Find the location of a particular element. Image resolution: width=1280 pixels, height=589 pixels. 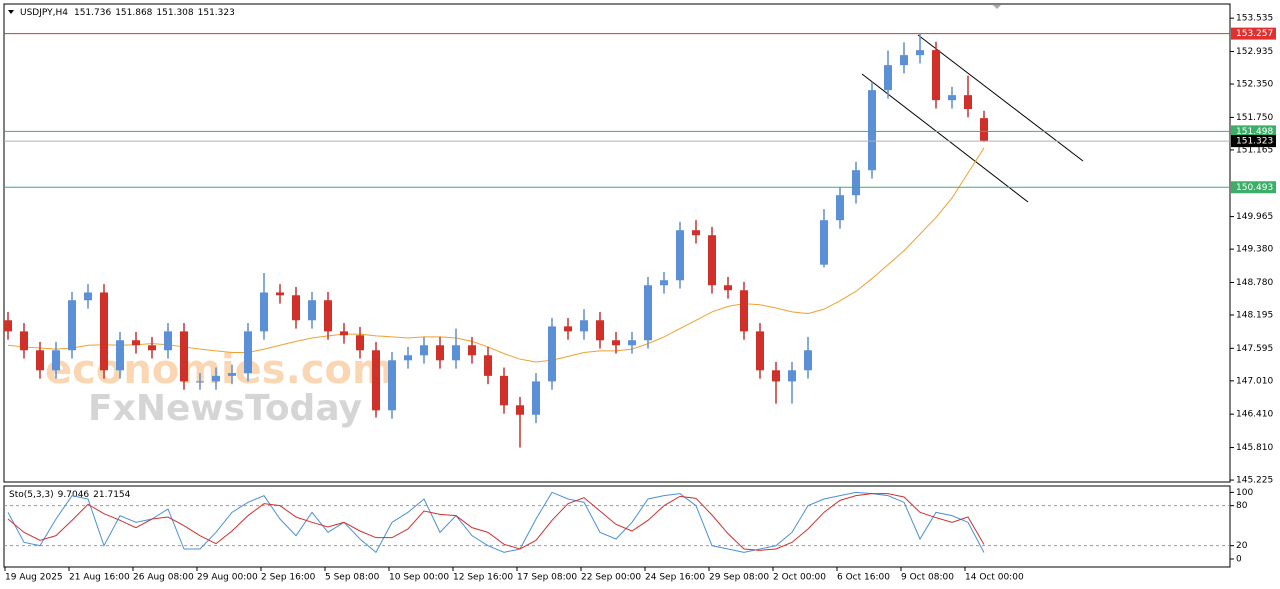

y-tick-label: 153.535 is located at coordinates (1254, 19).